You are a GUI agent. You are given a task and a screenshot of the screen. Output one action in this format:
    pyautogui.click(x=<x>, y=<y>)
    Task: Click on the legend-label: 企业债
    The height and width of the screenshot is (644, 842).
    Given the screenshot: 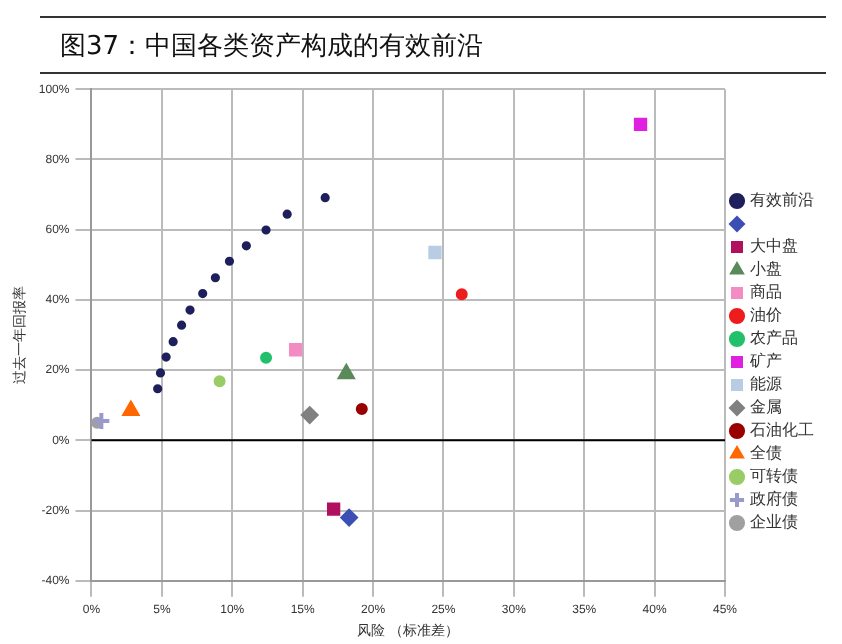 What is the action you would take?
    pyautogui.click(x=774, y=522)
    